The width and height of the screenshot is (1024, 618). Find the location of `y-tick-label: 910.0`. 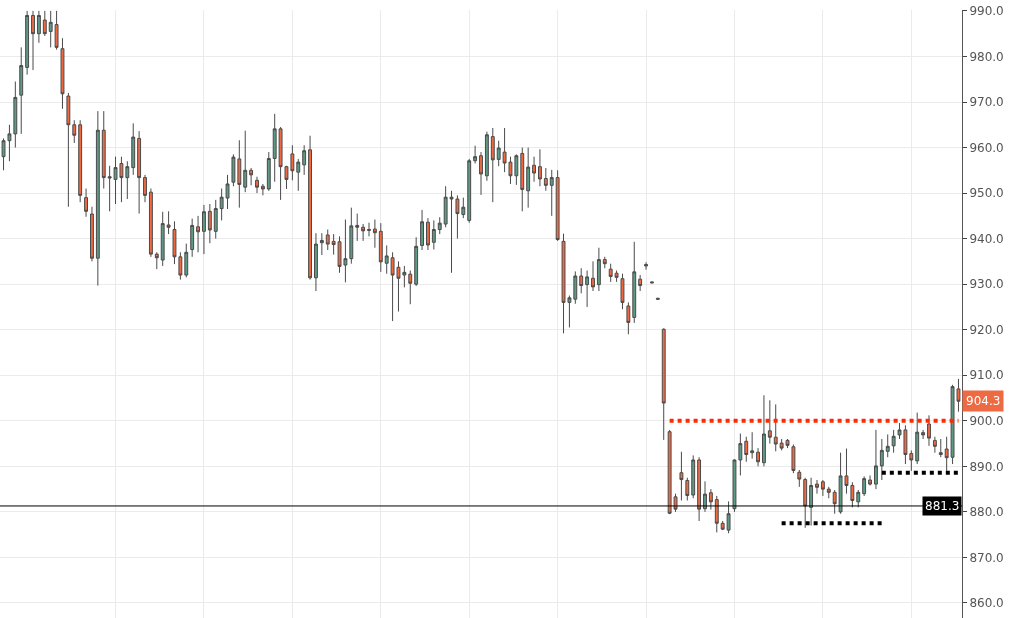

y-tick-label: 910.0 is located at coordinates (986, 375).